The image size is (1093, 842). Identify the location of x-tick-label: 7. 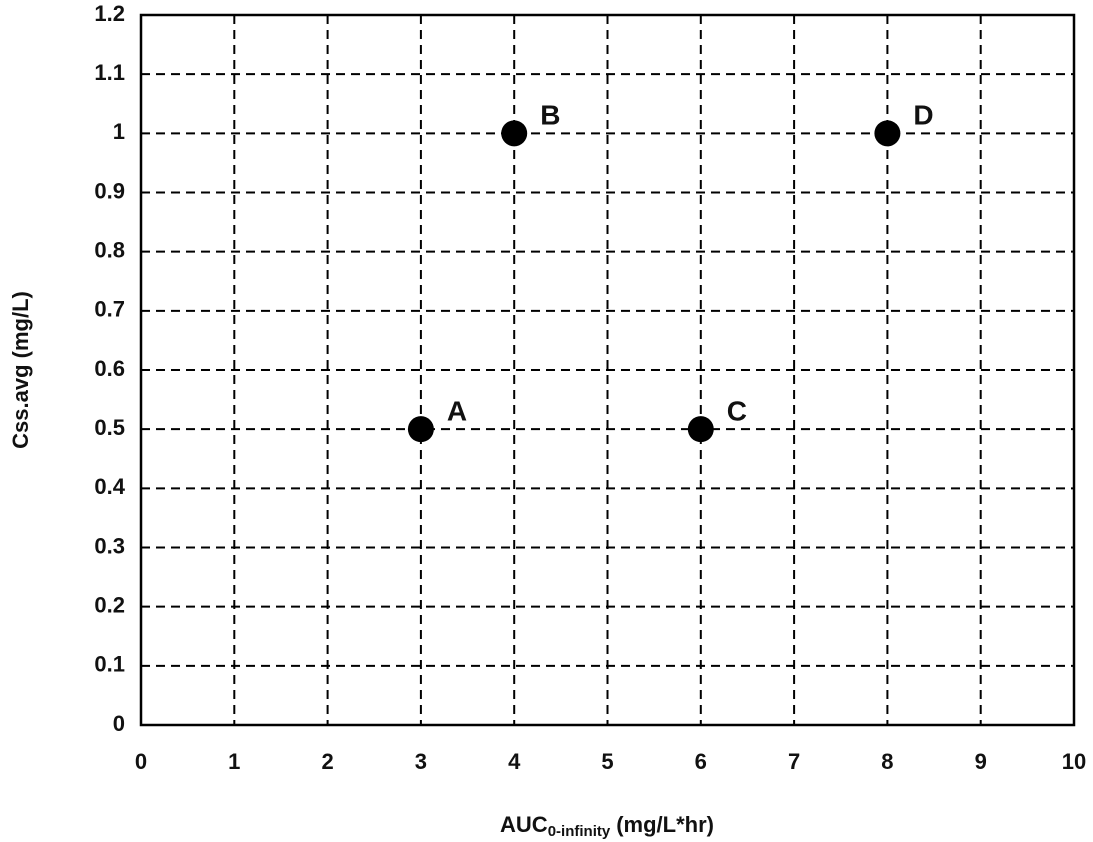
(794, 761).